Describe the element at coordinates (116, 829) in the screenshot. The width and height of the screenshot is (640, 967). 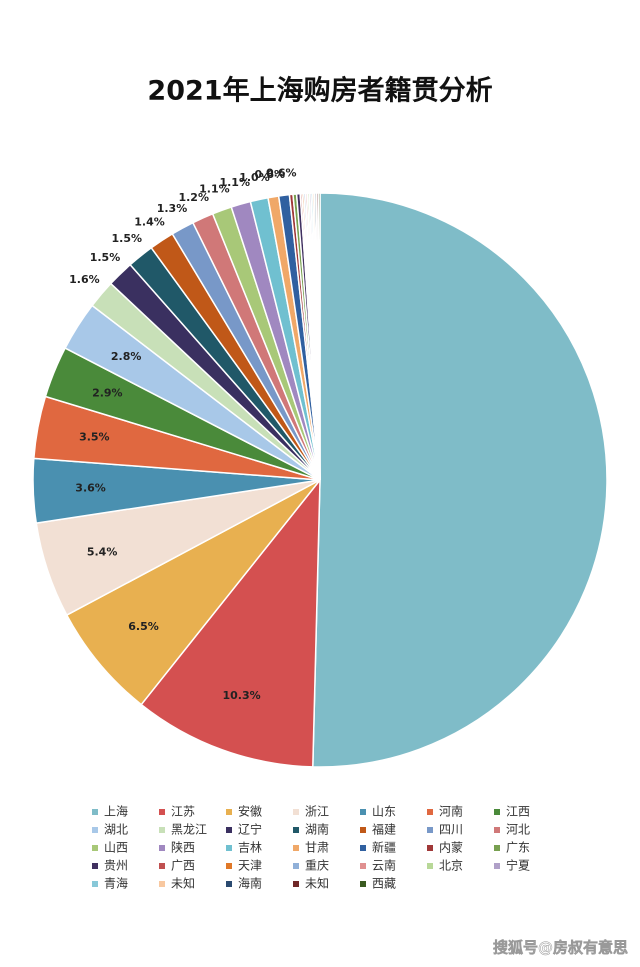
I see `legend-label: 湖北` at that location.